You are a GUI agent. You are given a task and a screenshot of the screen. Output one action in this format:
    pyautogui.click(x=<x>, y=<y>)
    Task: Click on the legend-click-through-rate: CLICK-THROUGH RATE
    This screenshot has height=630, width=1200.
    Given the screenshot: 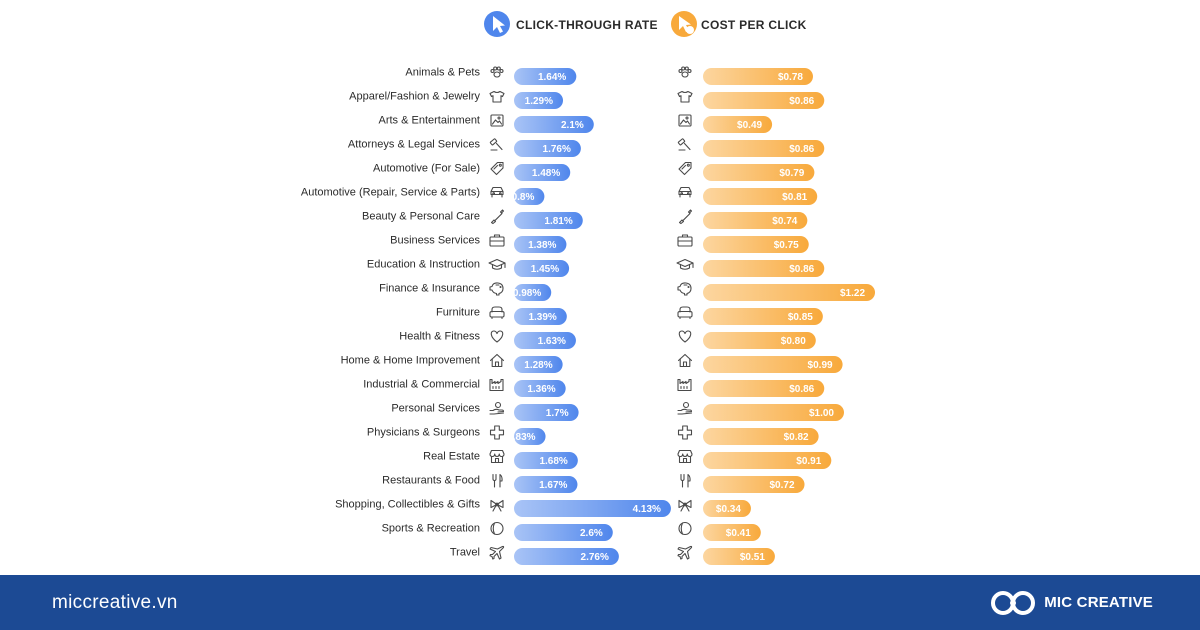 What is the action you would take?
    pyautogui.click(x=571, y=24)
    